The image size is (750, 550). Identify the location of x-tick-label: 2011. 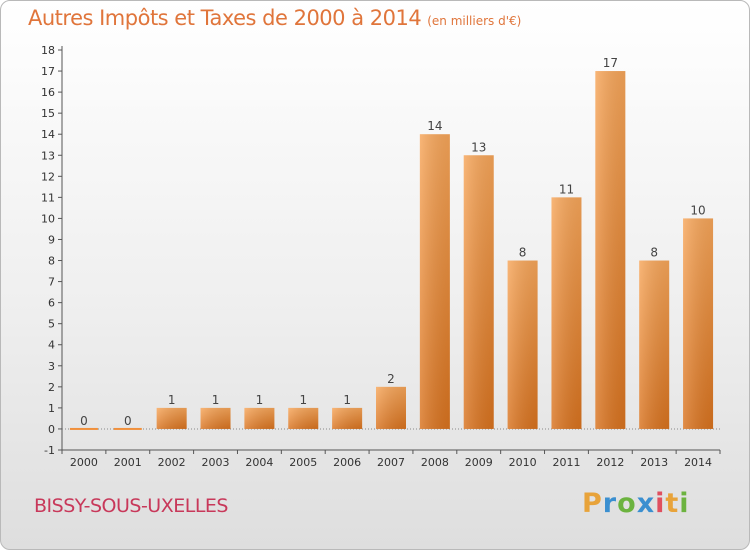
(566, 462).